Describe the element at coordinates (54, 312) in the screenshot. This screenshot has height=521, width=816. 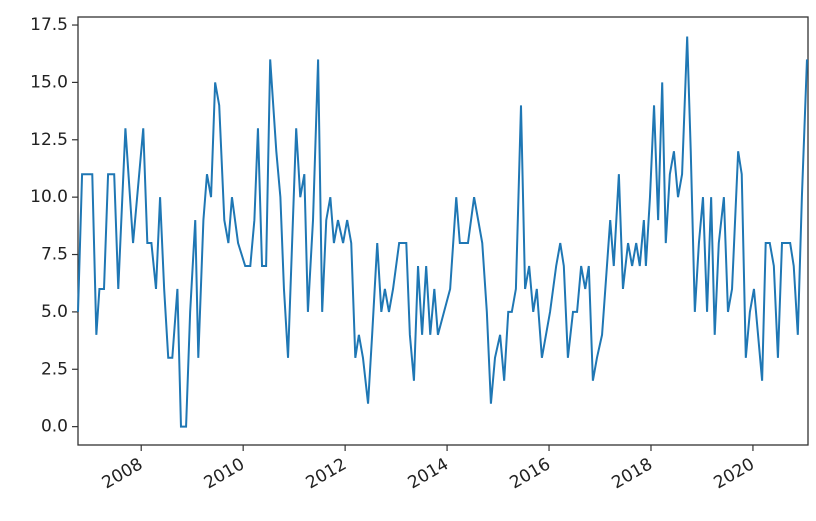
I see `y-tick-label: 5.0` at that location.